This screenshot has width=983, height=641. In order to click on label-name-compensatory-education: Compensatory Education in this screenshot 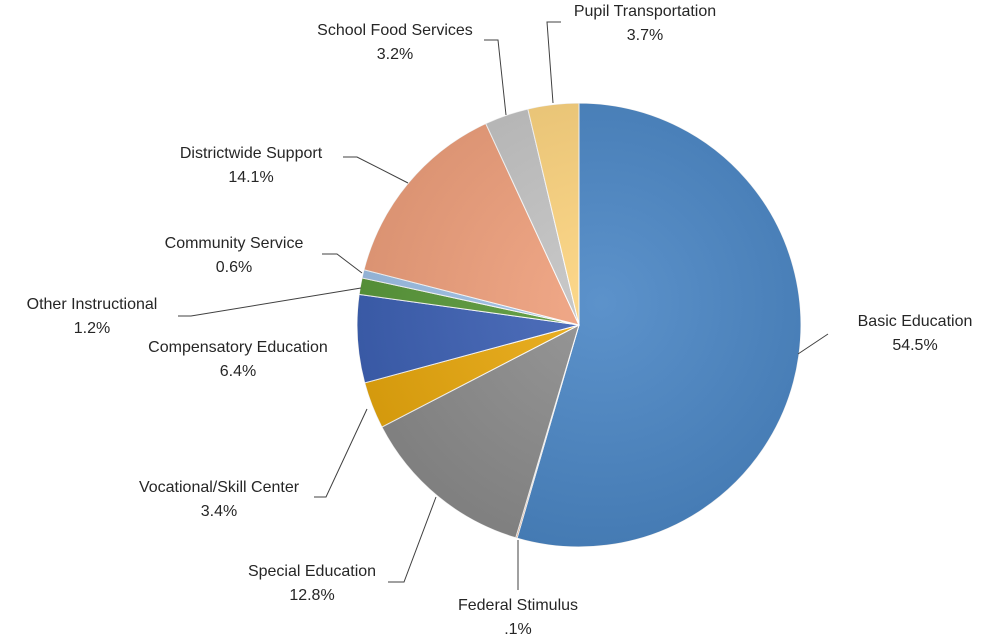, I will do `click(238, 347)`.